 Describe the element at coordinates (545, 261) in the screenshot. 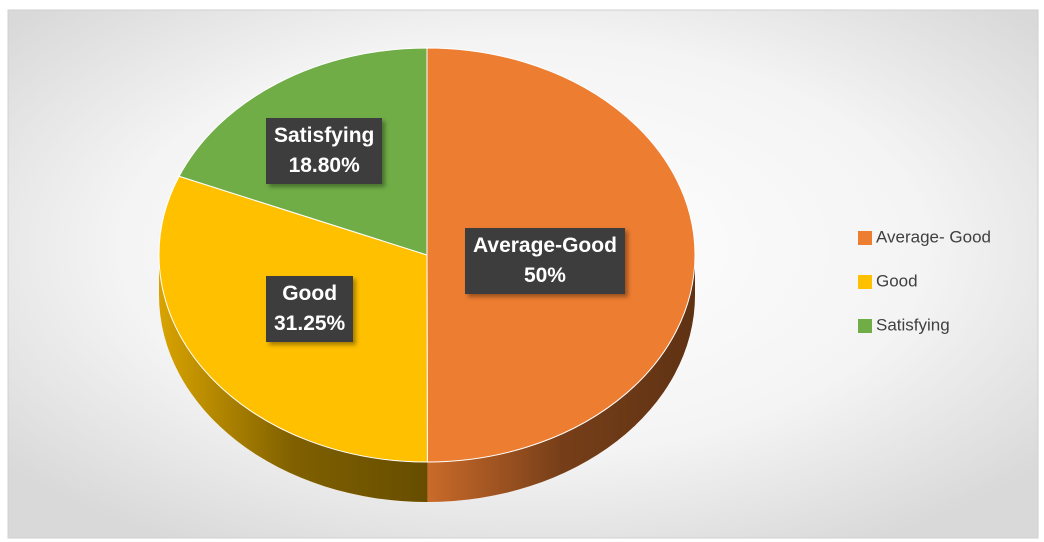

I see `data-label: Average-Good 50%` at that location.